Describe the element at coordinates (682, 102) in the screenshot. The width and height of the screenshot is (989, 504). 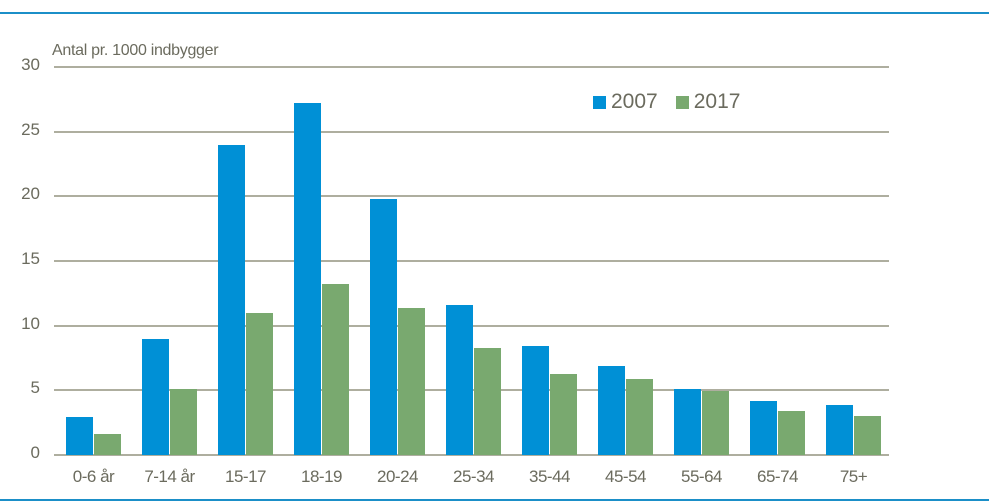
I see `legend-swatch-2017` at that location.